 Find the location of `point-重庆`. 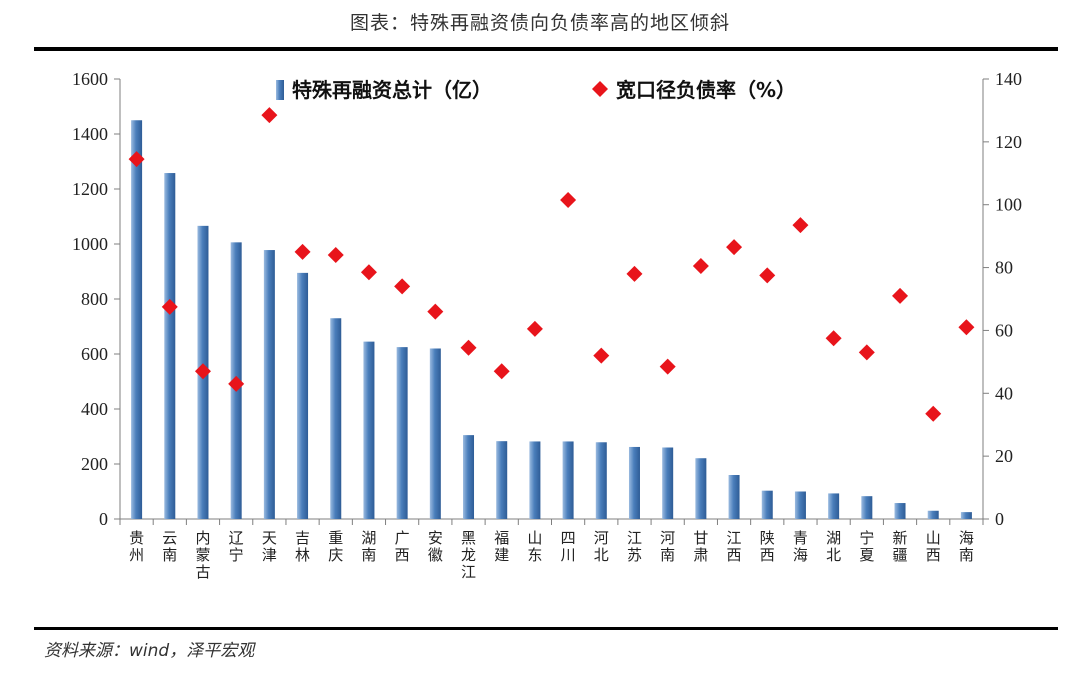

point-重庆 is located at coordinates (335, 255).